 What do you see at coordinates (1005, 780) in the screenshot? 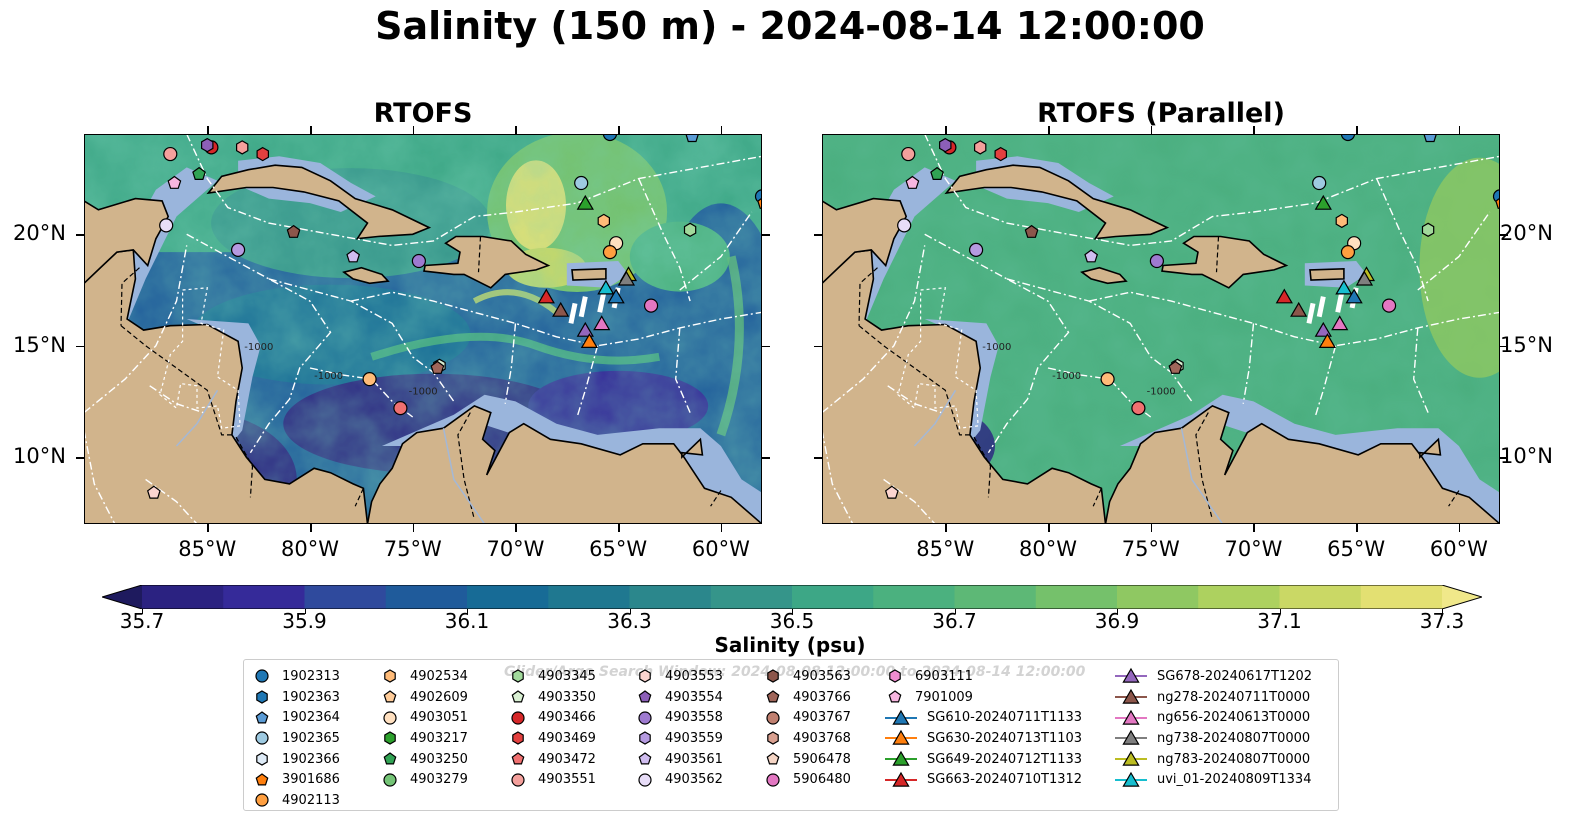
I see `legend-label: SG663-20240710T1312` at bounding box center [1005, 780].